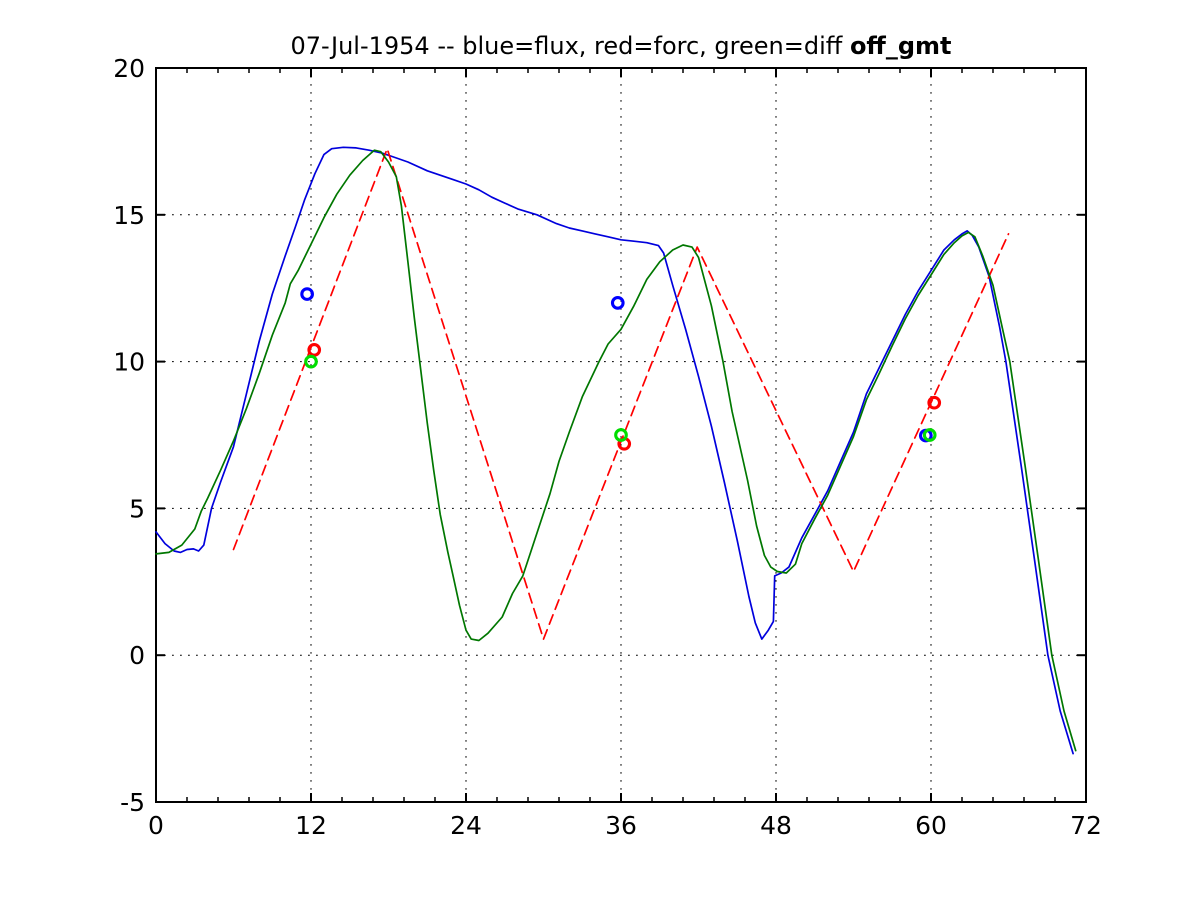 Image resolution: width=1200 pixels, height=900 pixels. I want to click on x-tick-label: 24, so click(466, 825).